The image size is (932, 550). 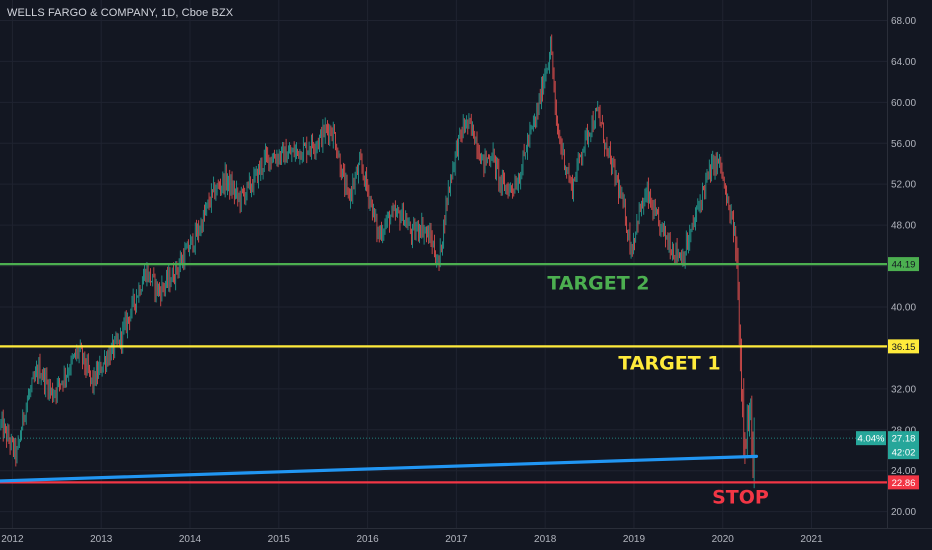 What do you see at coordinates (903, 430) in the screenshot?
I see `y-tick-label: 28.00` at bounding box center [903, 430].